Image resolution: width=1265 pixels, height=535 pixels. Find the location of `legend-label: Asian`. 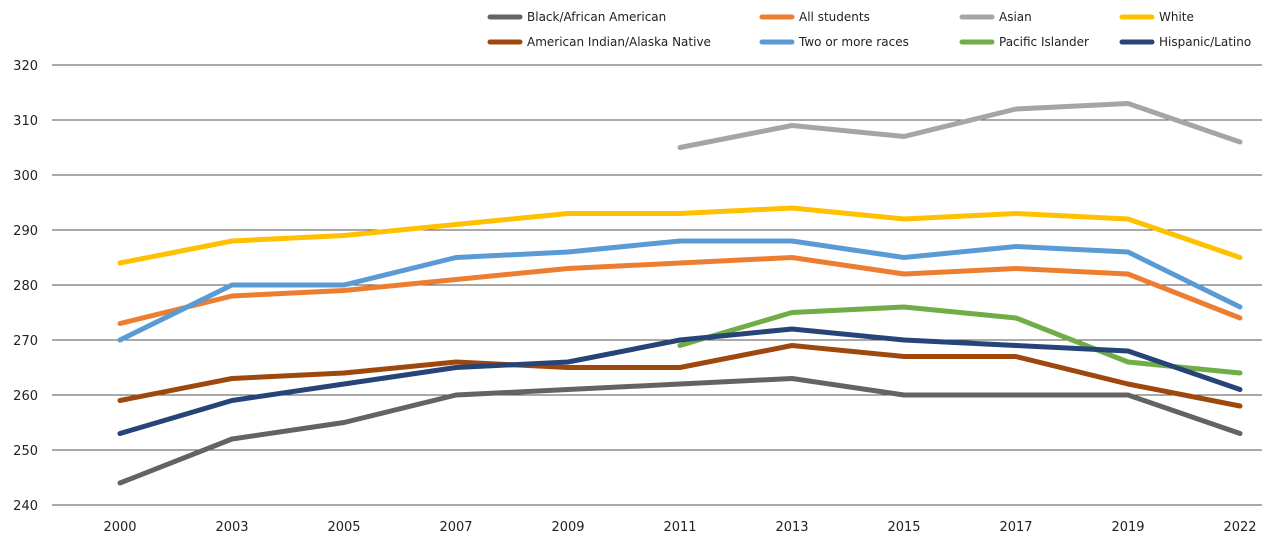

legend-label: Asian is located at coordinates (1015, 17).